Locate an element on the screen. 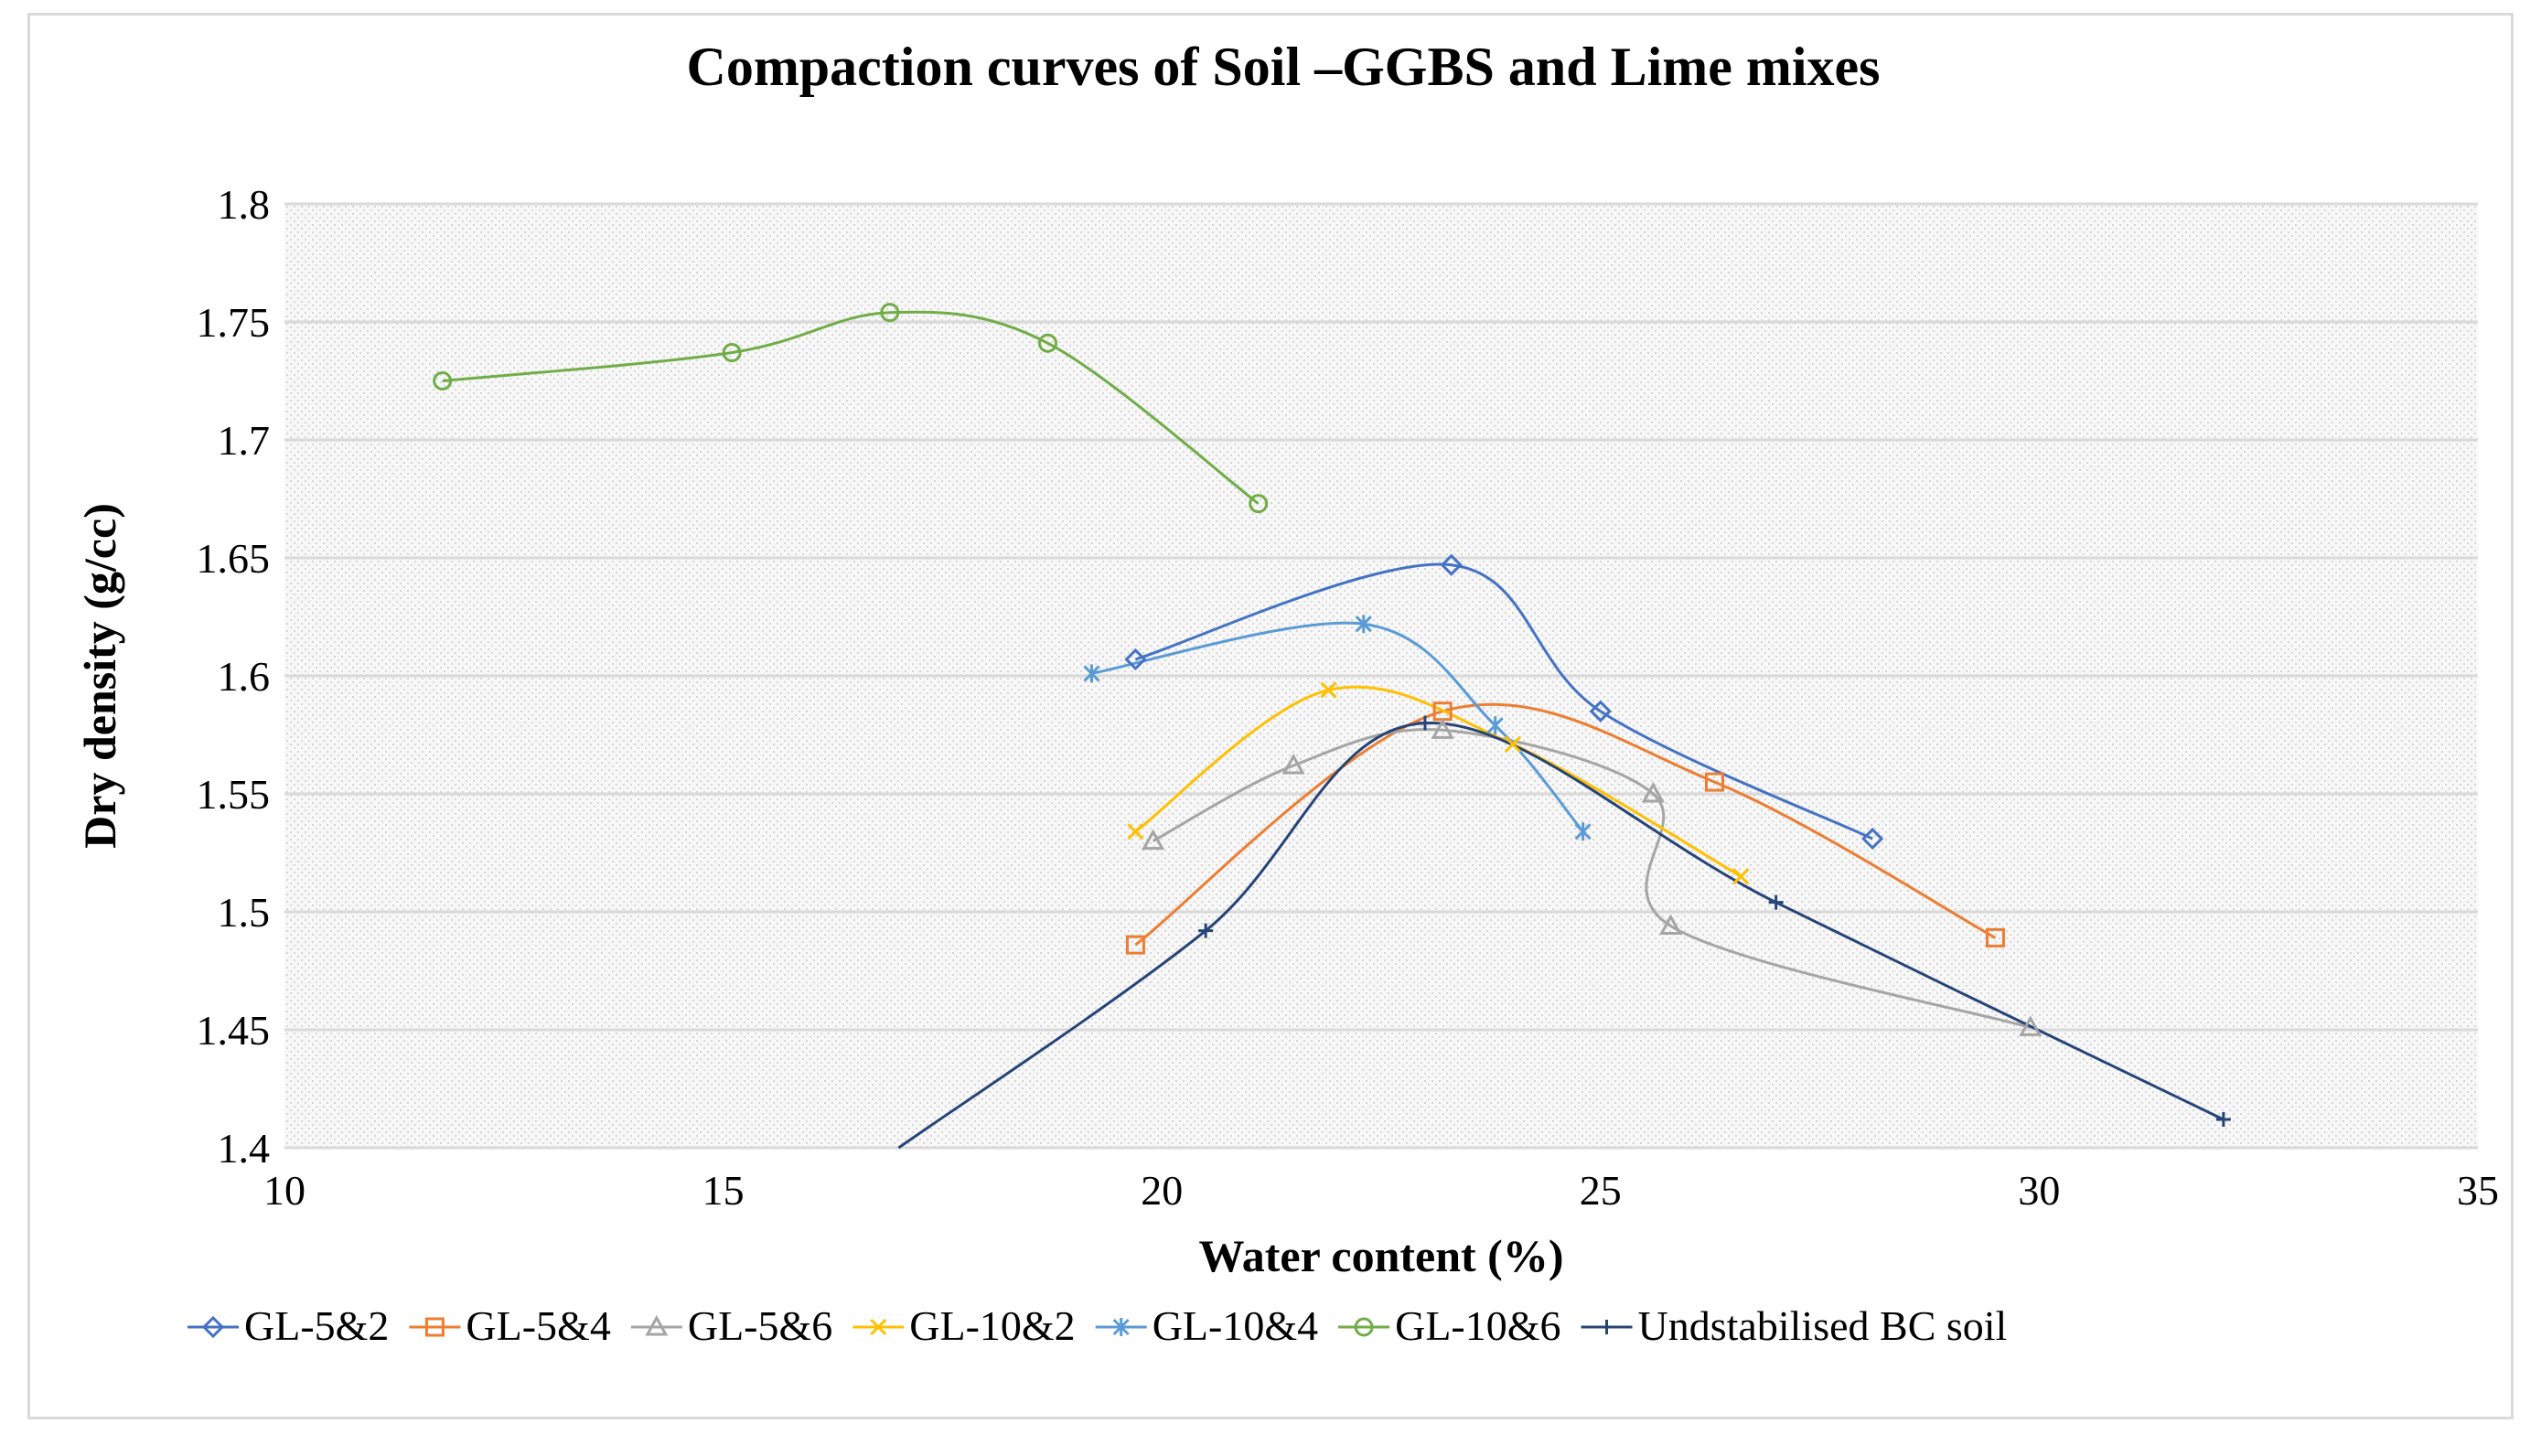 The height and width of the screenshot is (1456, 2541). y-tick-label: 1.4 is located at coordinates (245, 1148).